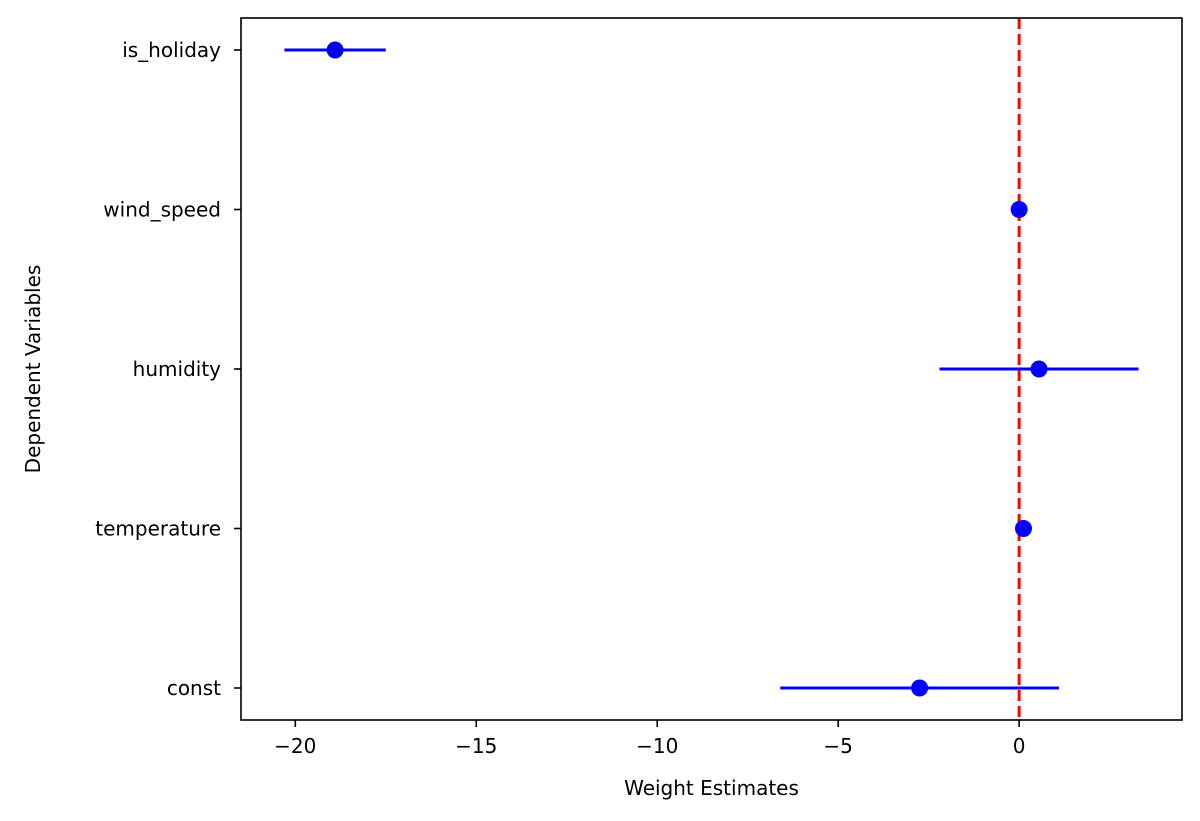 The height and width of the screenshot is (821, 1200). What do you see at coordinates (335, 50) in the screenshot?
I see `point-is-holiday` at bounding box center [335, 50].